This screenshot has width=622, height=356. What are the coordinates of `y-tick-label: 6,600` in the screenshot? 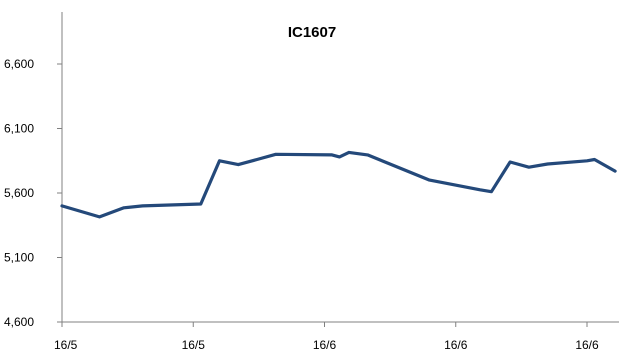 It's located at (19, 64).